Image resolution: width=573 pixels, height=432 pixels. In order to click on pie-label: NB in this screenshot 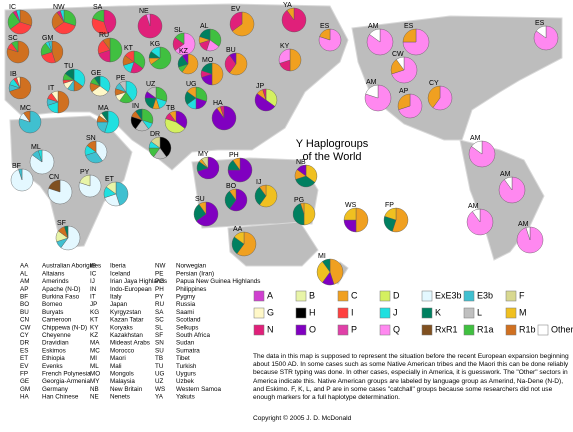, I will do `click(301, 162)`.